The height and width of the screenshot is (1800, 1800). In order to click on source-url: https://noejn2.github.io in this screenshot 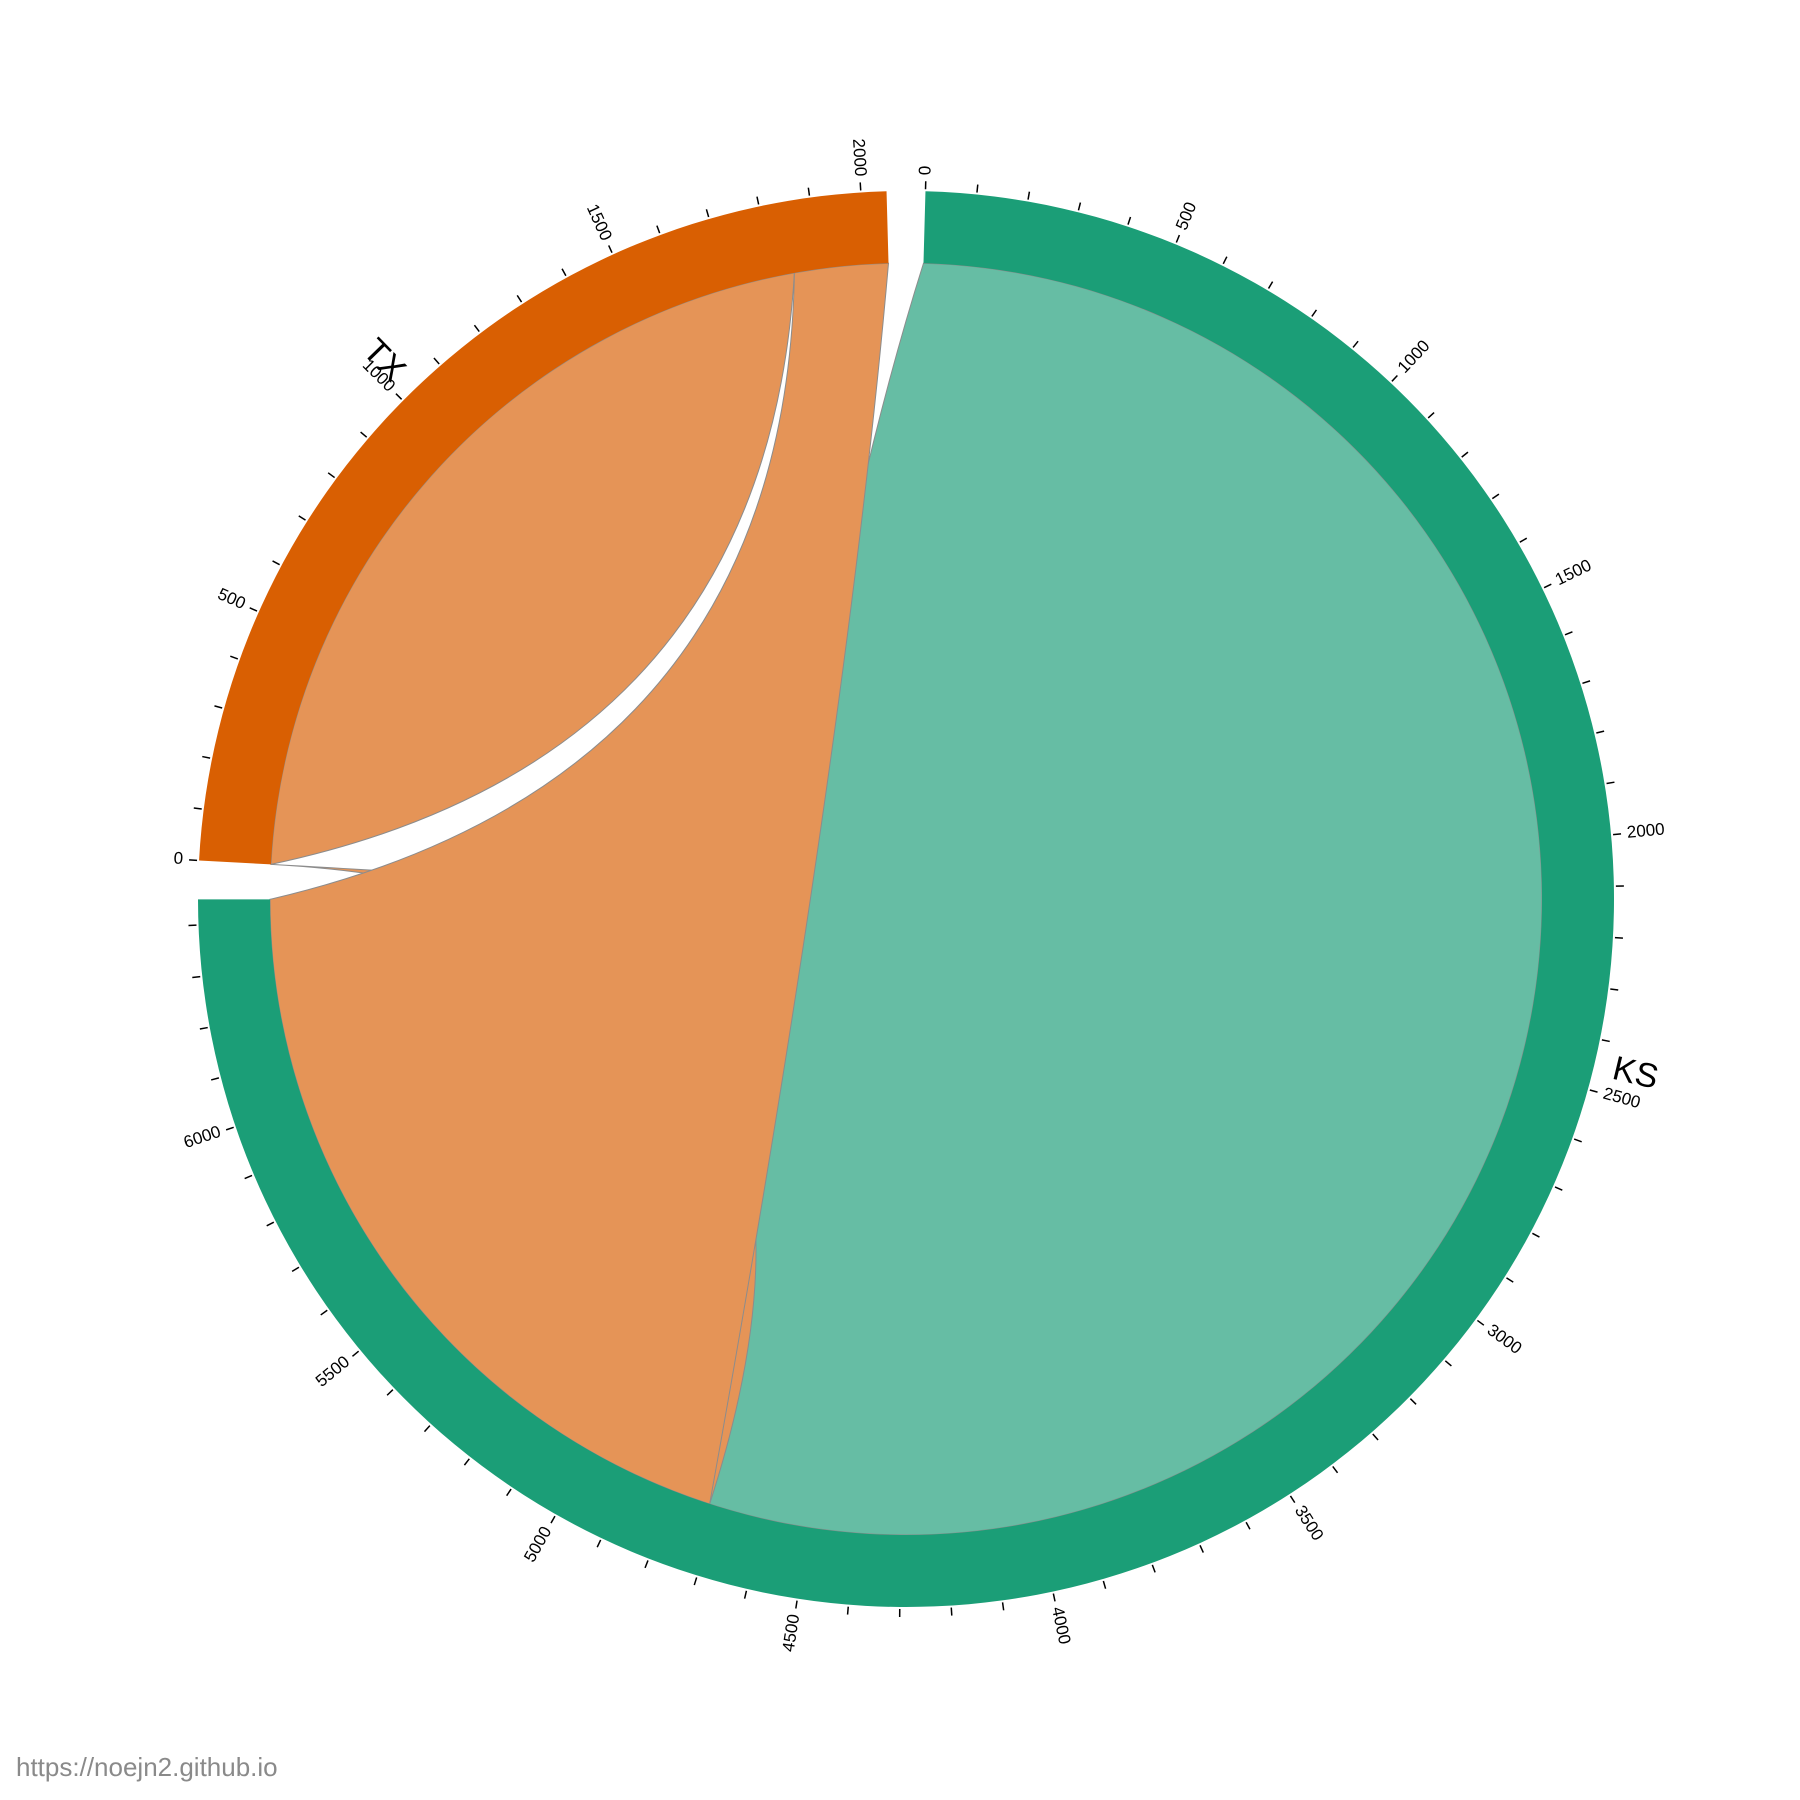, I will do `click(147, 1767)`.